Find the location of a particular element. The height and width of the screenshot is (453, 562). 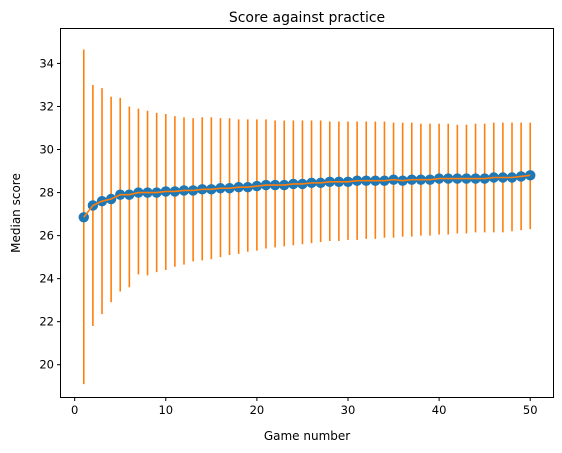

y-axis-label: Median score is located at coordinates (16, 213).